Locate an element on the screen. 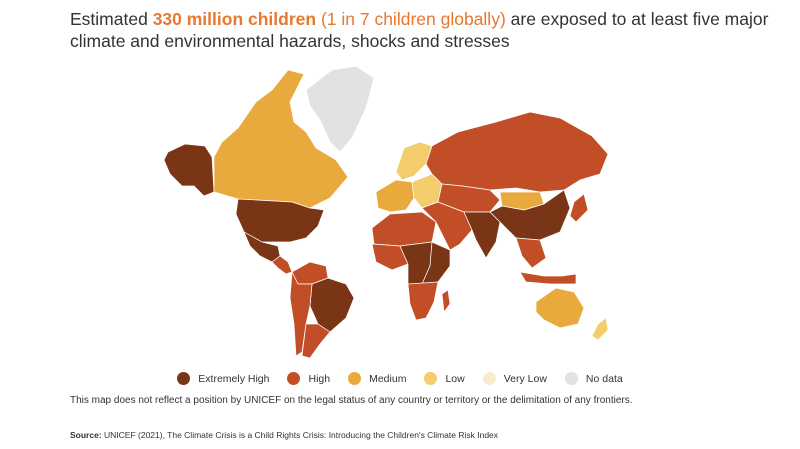 Image resolution: width=800 pixels, height=449 pixels. region-alaska is located at coordinates (189, 170).